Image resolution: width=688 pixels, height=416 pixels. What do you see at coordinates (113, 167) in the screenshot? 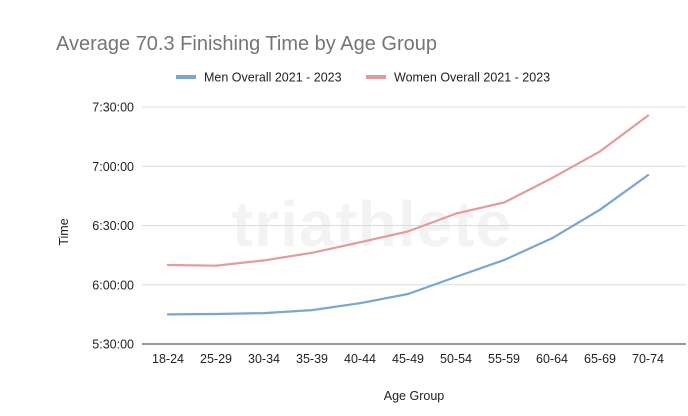
I see `y-tick-label: 7:00:00` at bounding box center [113, 167].